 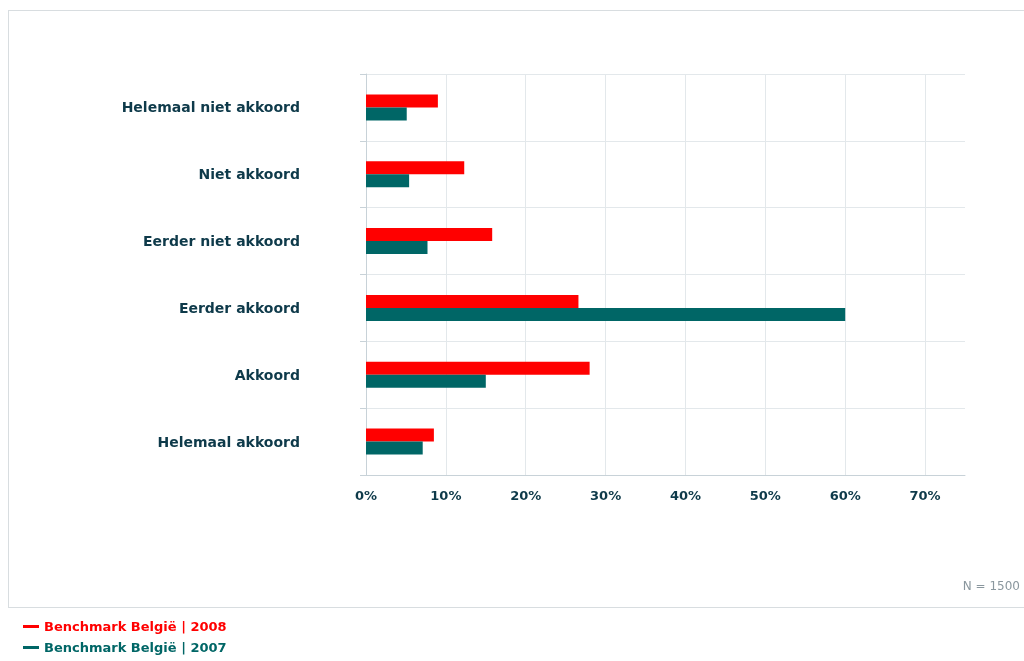 What do you see at coordinates (845, 495) in the screenshot?
I see `x-tick-label: 60%` at bounding box center [845, 495].